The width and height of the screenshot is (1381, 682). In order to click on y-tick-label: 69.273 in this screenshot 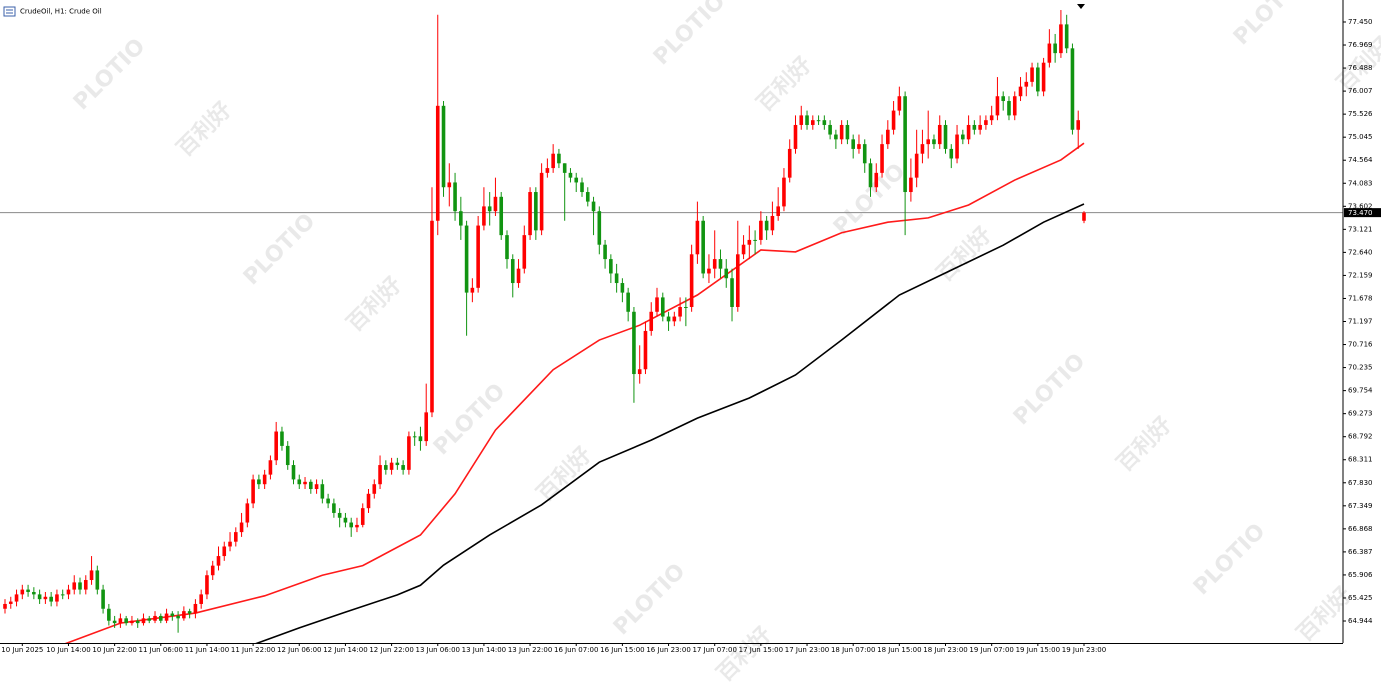, I will do `click(1360, 414)`.